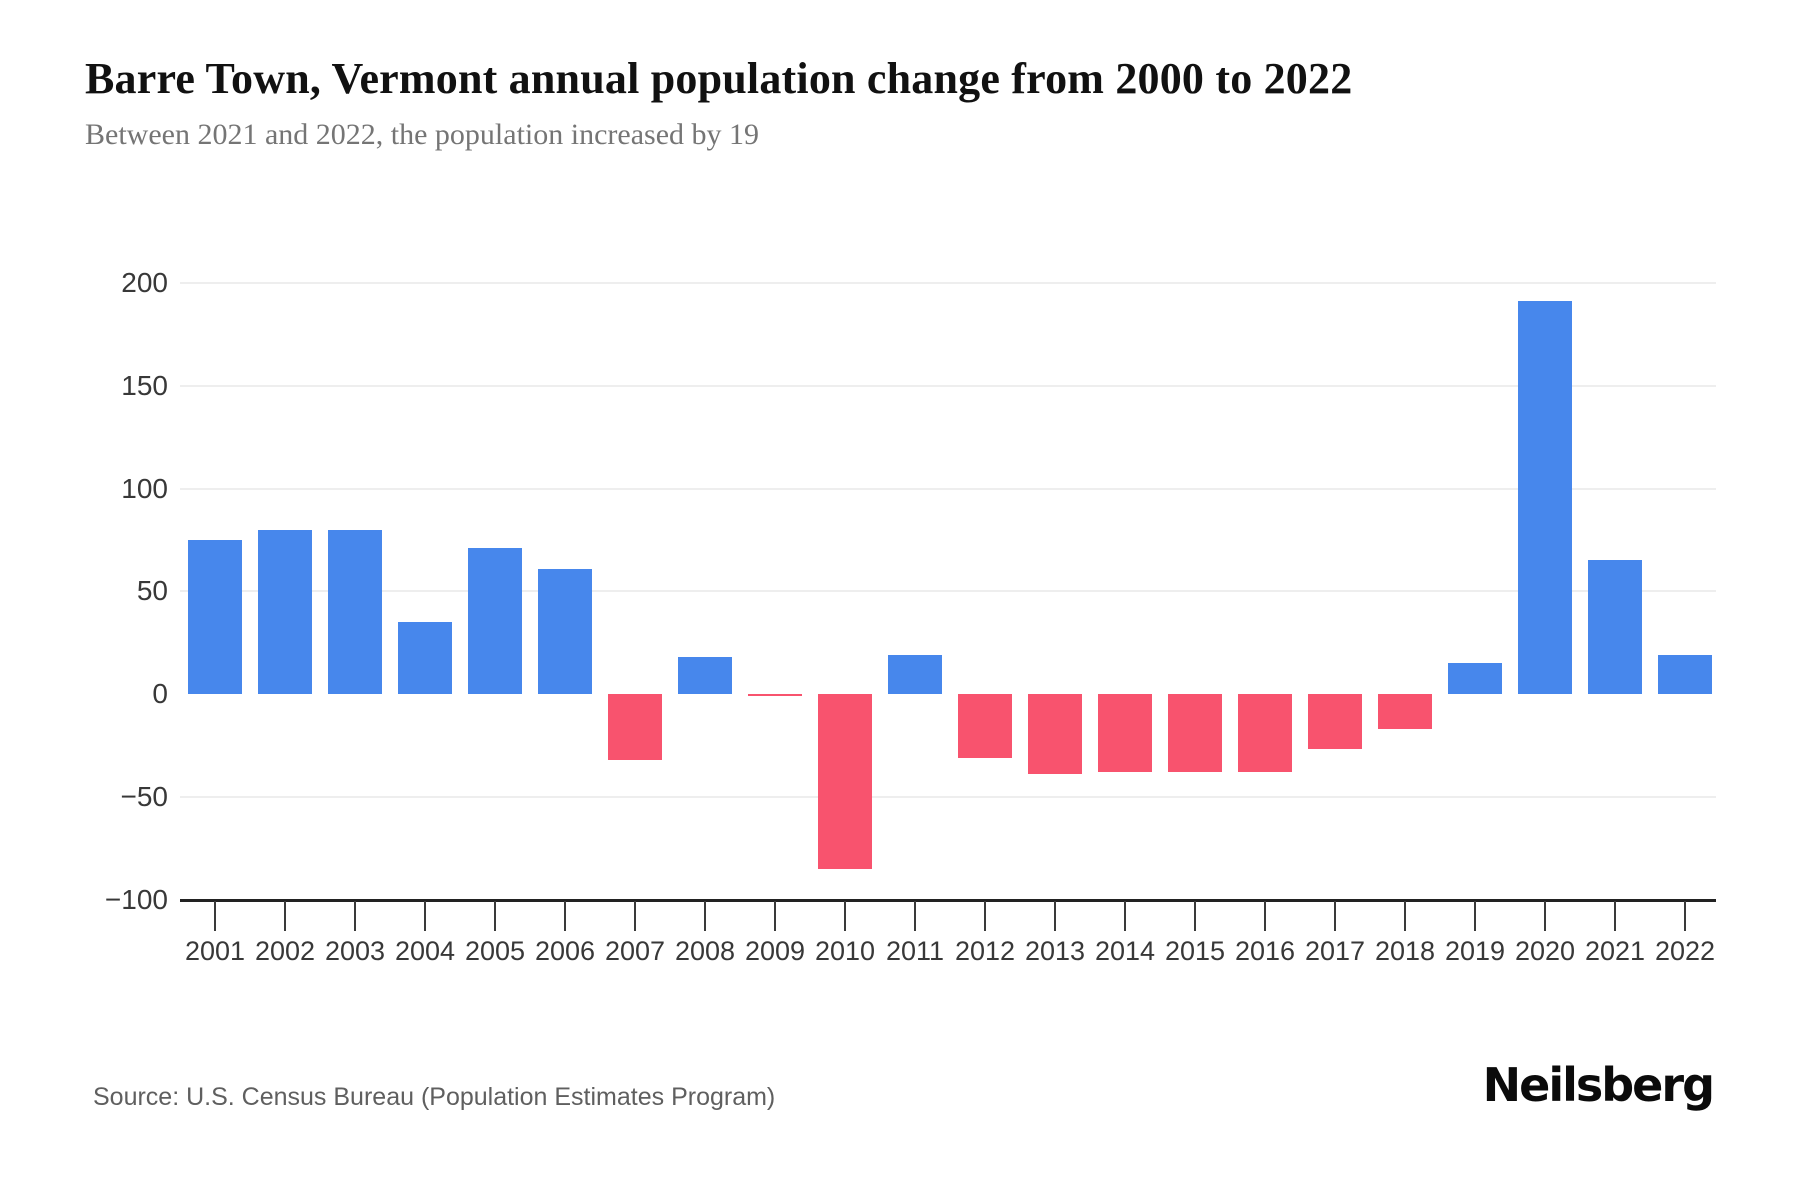  I want to click on bar-2001, so click(215, 616).